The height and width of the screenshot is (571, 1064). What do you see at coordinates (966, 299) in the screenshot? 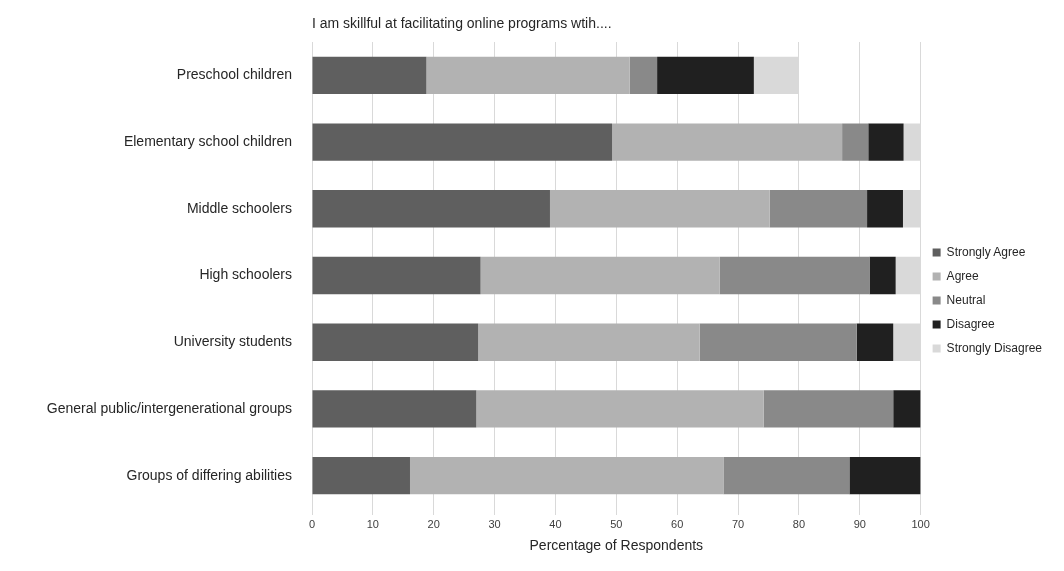
I see `legend-label: Neutral` at bounding box center [966, 299].